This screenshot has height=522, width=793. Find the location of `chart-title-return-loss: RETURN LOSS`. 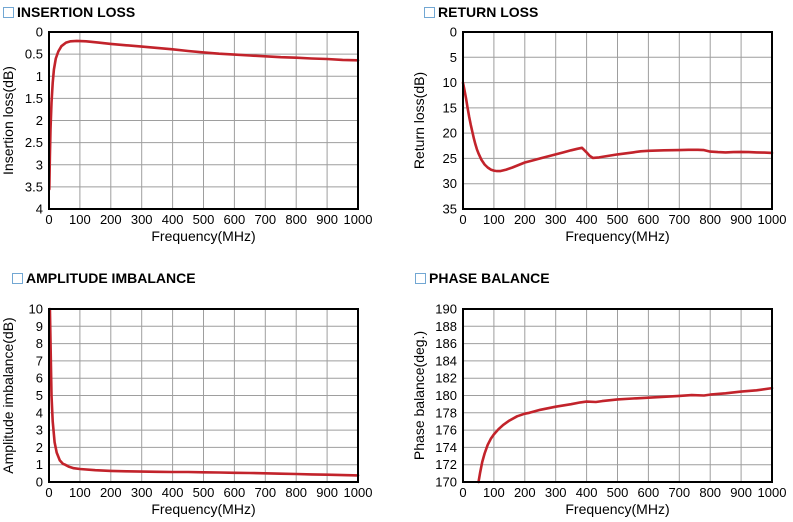

chart-title-return-loss: RETURN LOSS is located at coordinates (594, 10).